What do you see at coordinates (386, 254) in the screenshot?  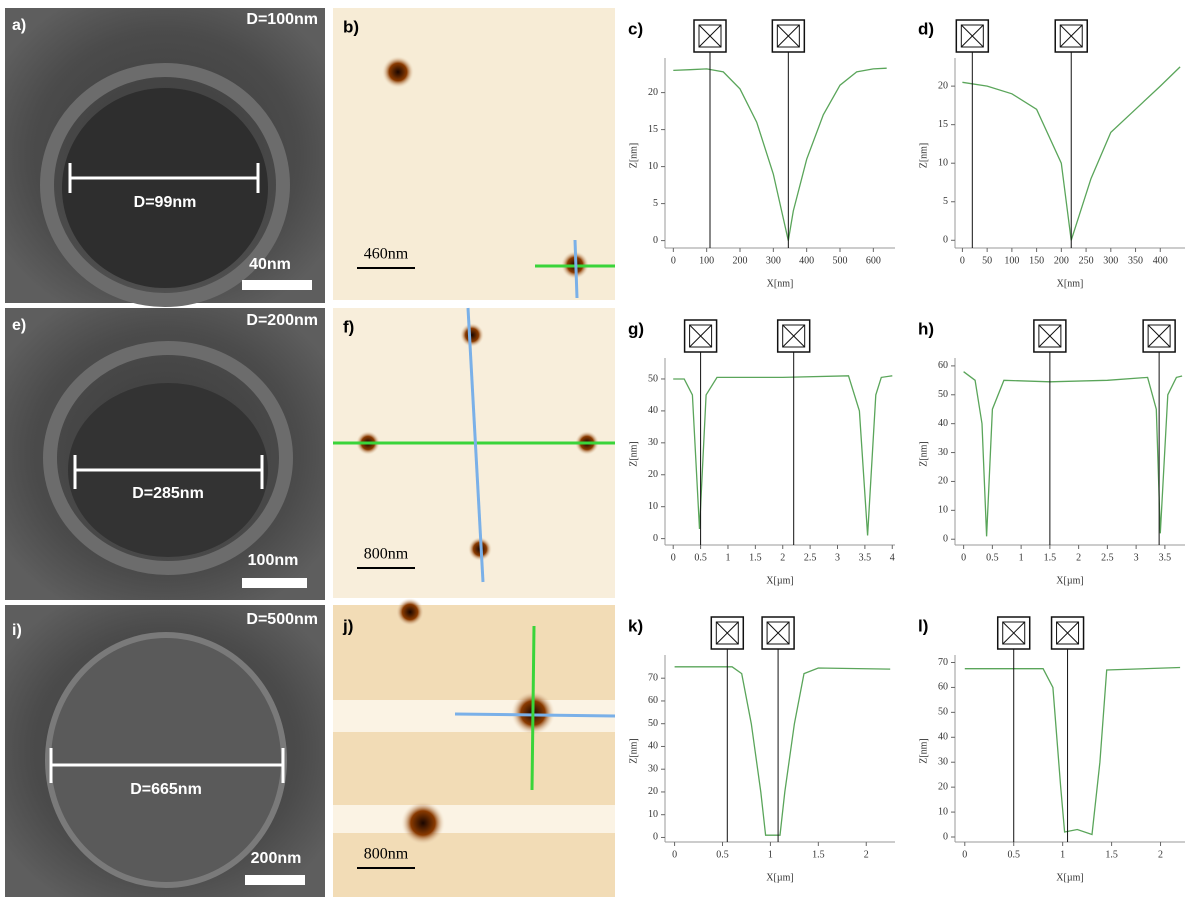 I see `scale-label: 460nm` at bounding box center [386, 254].